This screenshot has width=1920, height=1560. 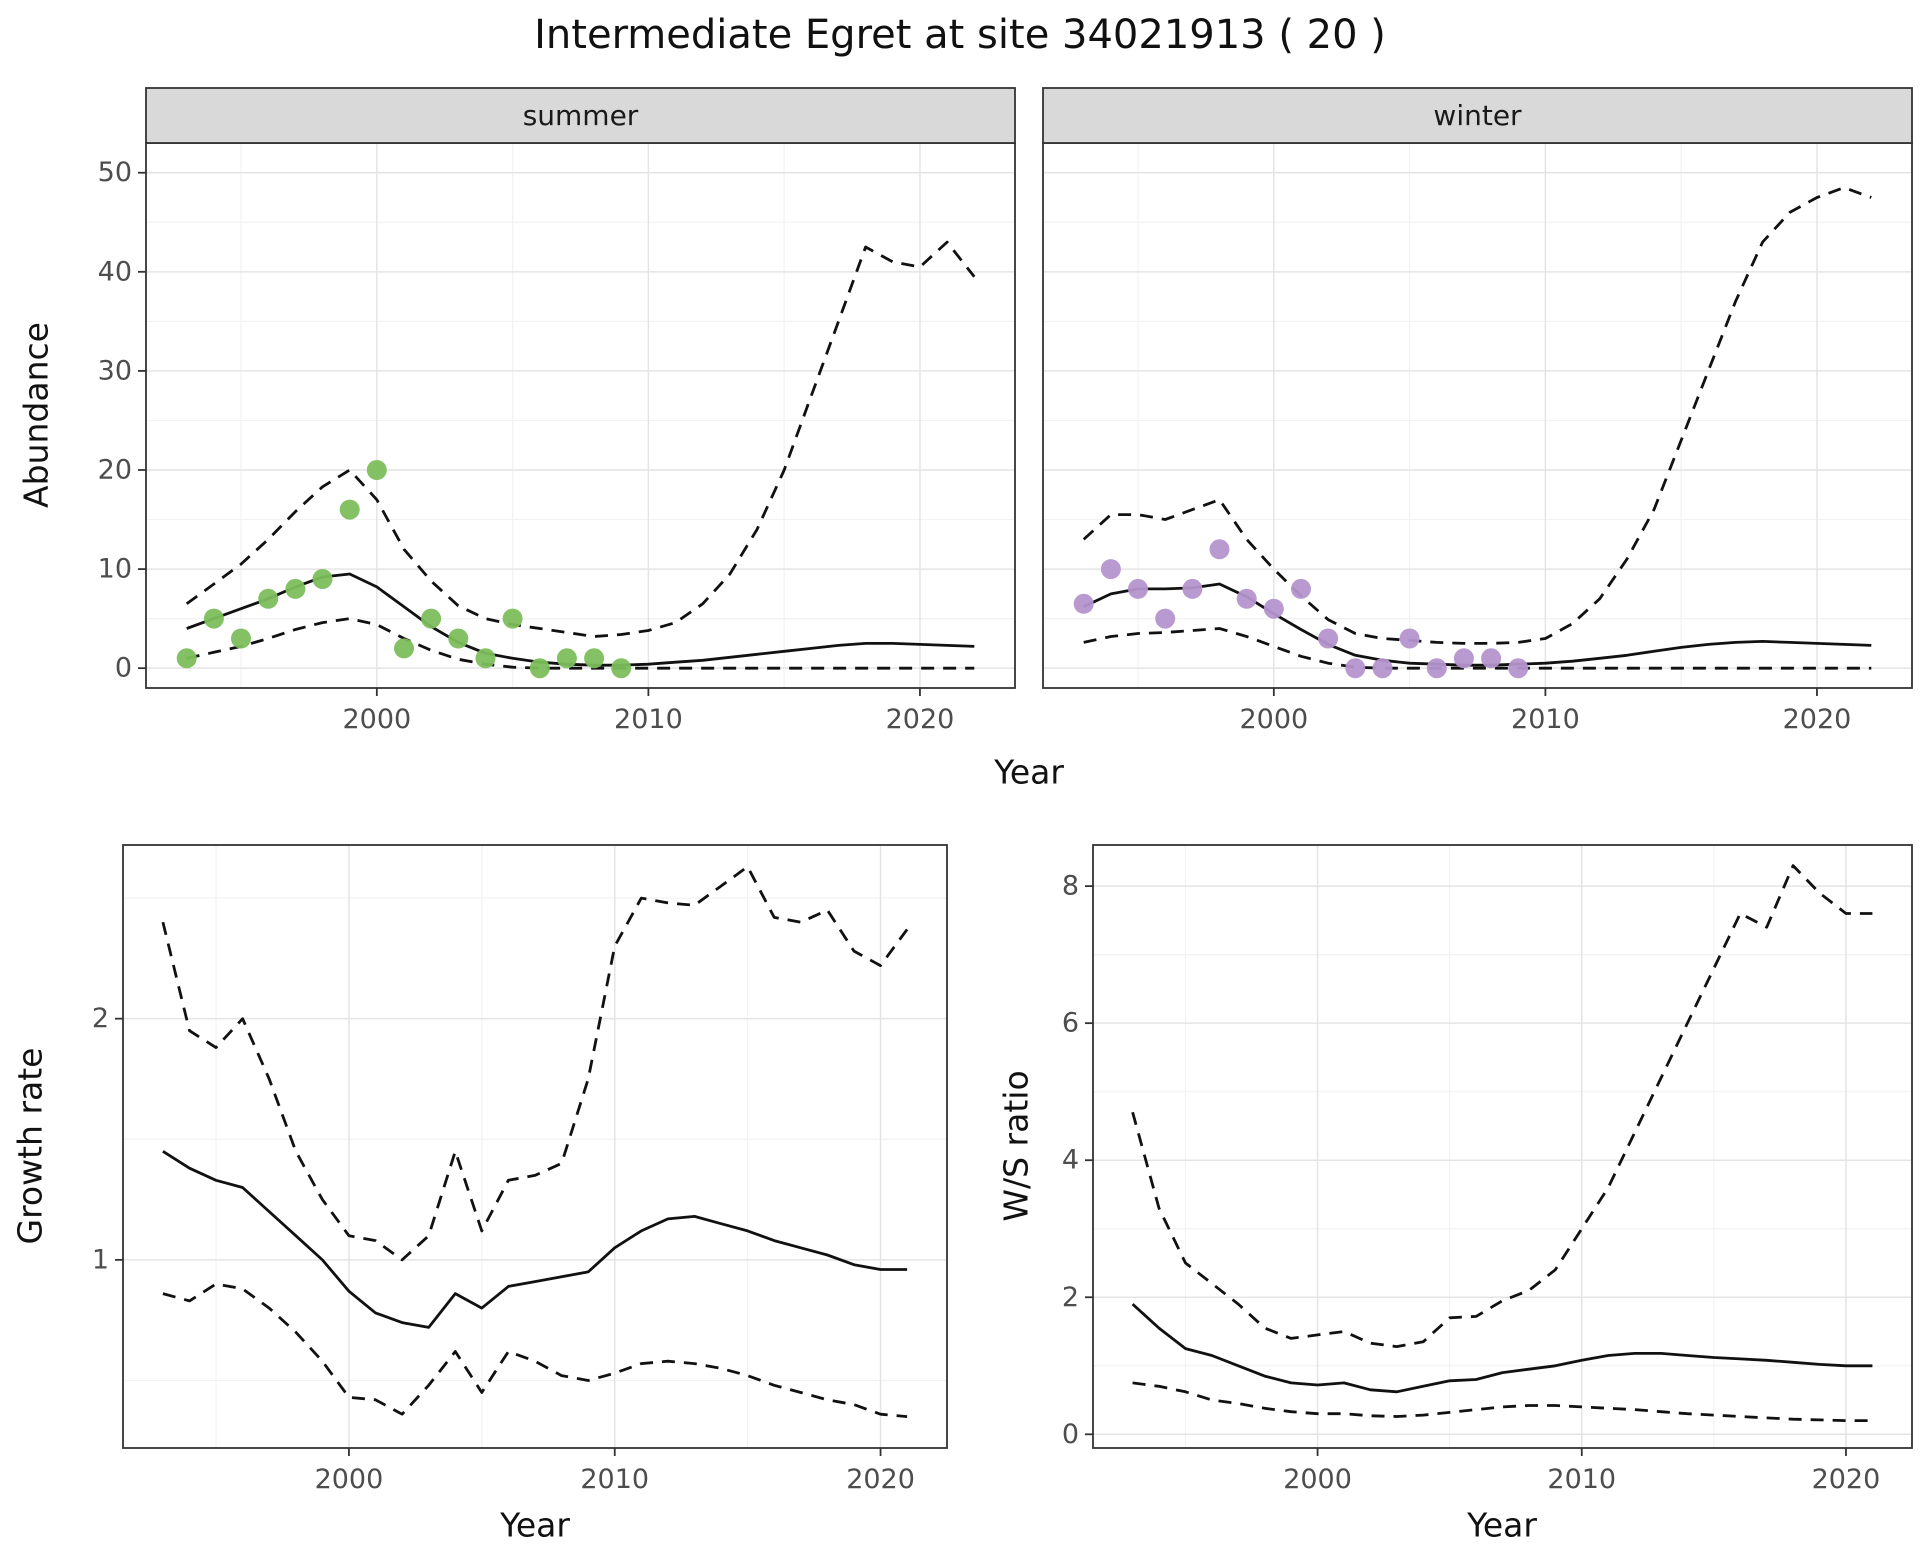 What do you see at coordinates (1016, 1146) in the screenshot?
I see `ws-ratio-axis-title: W/S ratio` at bounding box center [1016, 1146].